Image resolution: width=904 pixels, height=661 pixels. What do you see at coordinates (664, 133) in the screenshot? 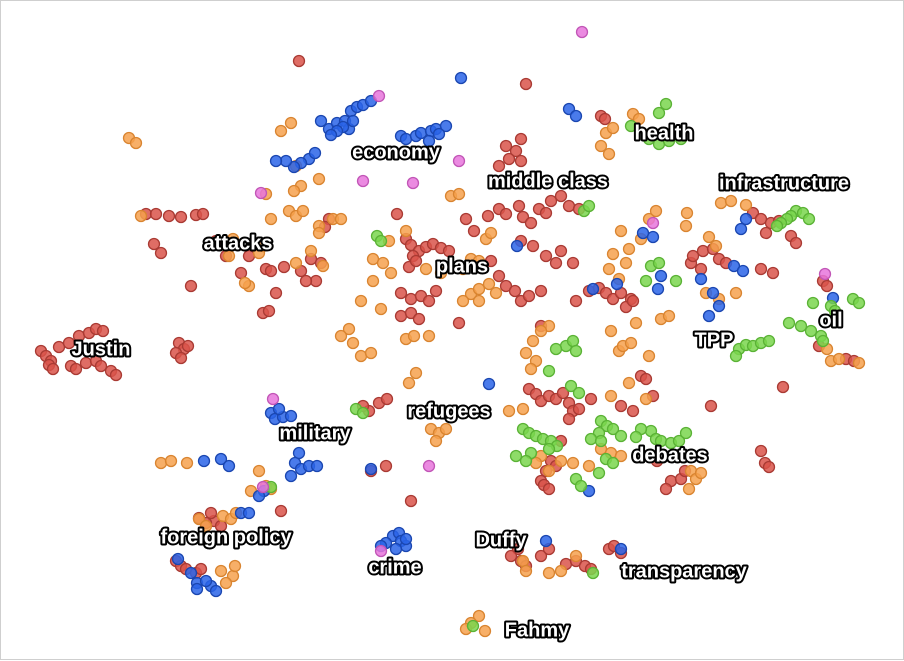
I see `topic-label-health: health` at bounding box center [664, 133].